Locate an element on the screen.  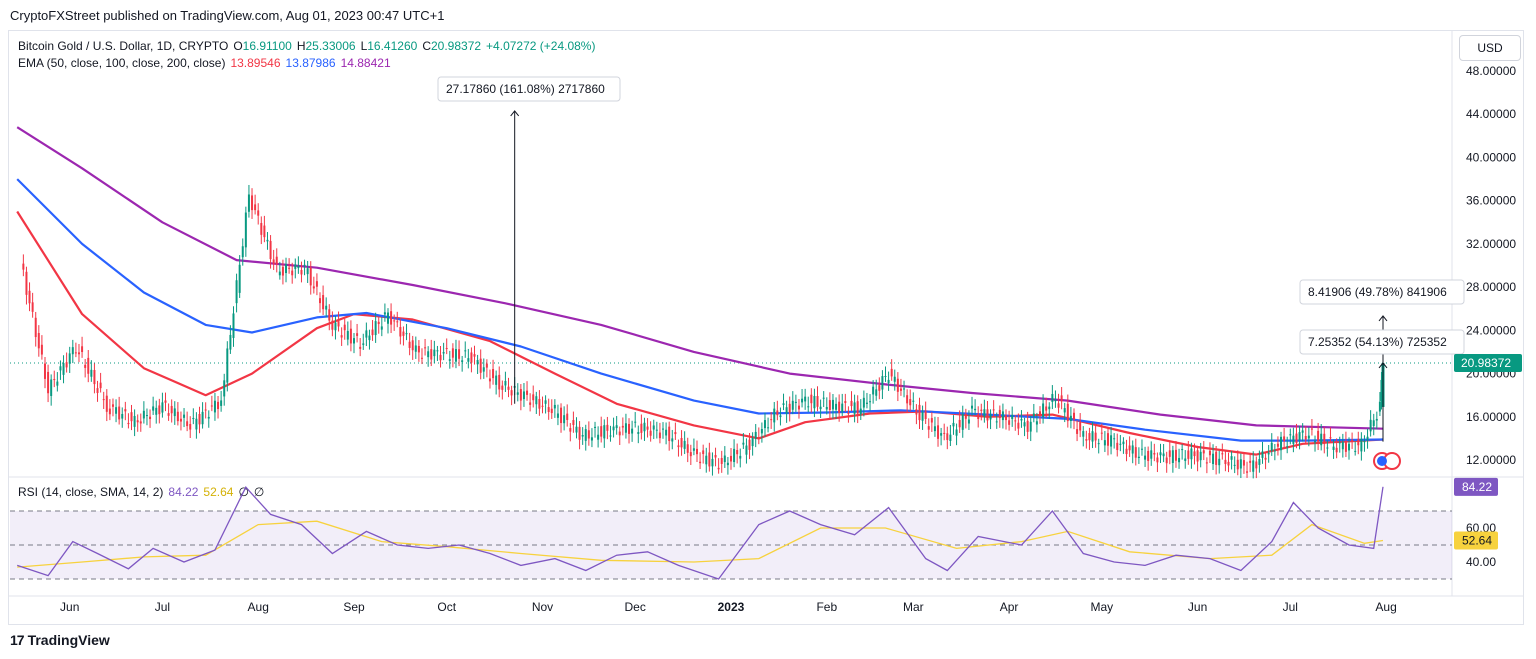
rsi-line is located at coordinates (700, 533).